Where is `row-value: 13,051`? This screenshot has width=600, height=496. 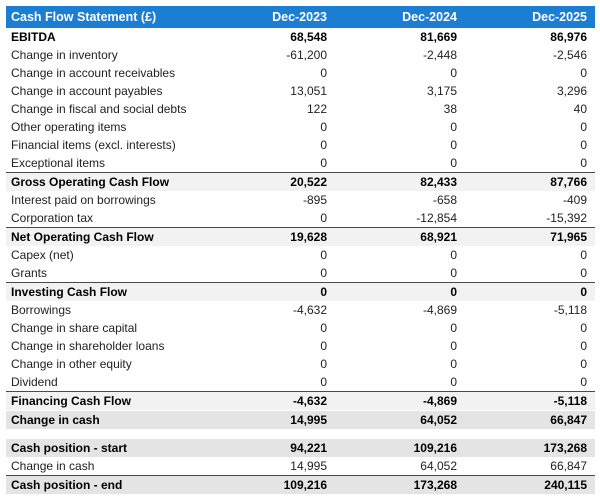 row-value: 13,051 is located at coordinates (308, 91).